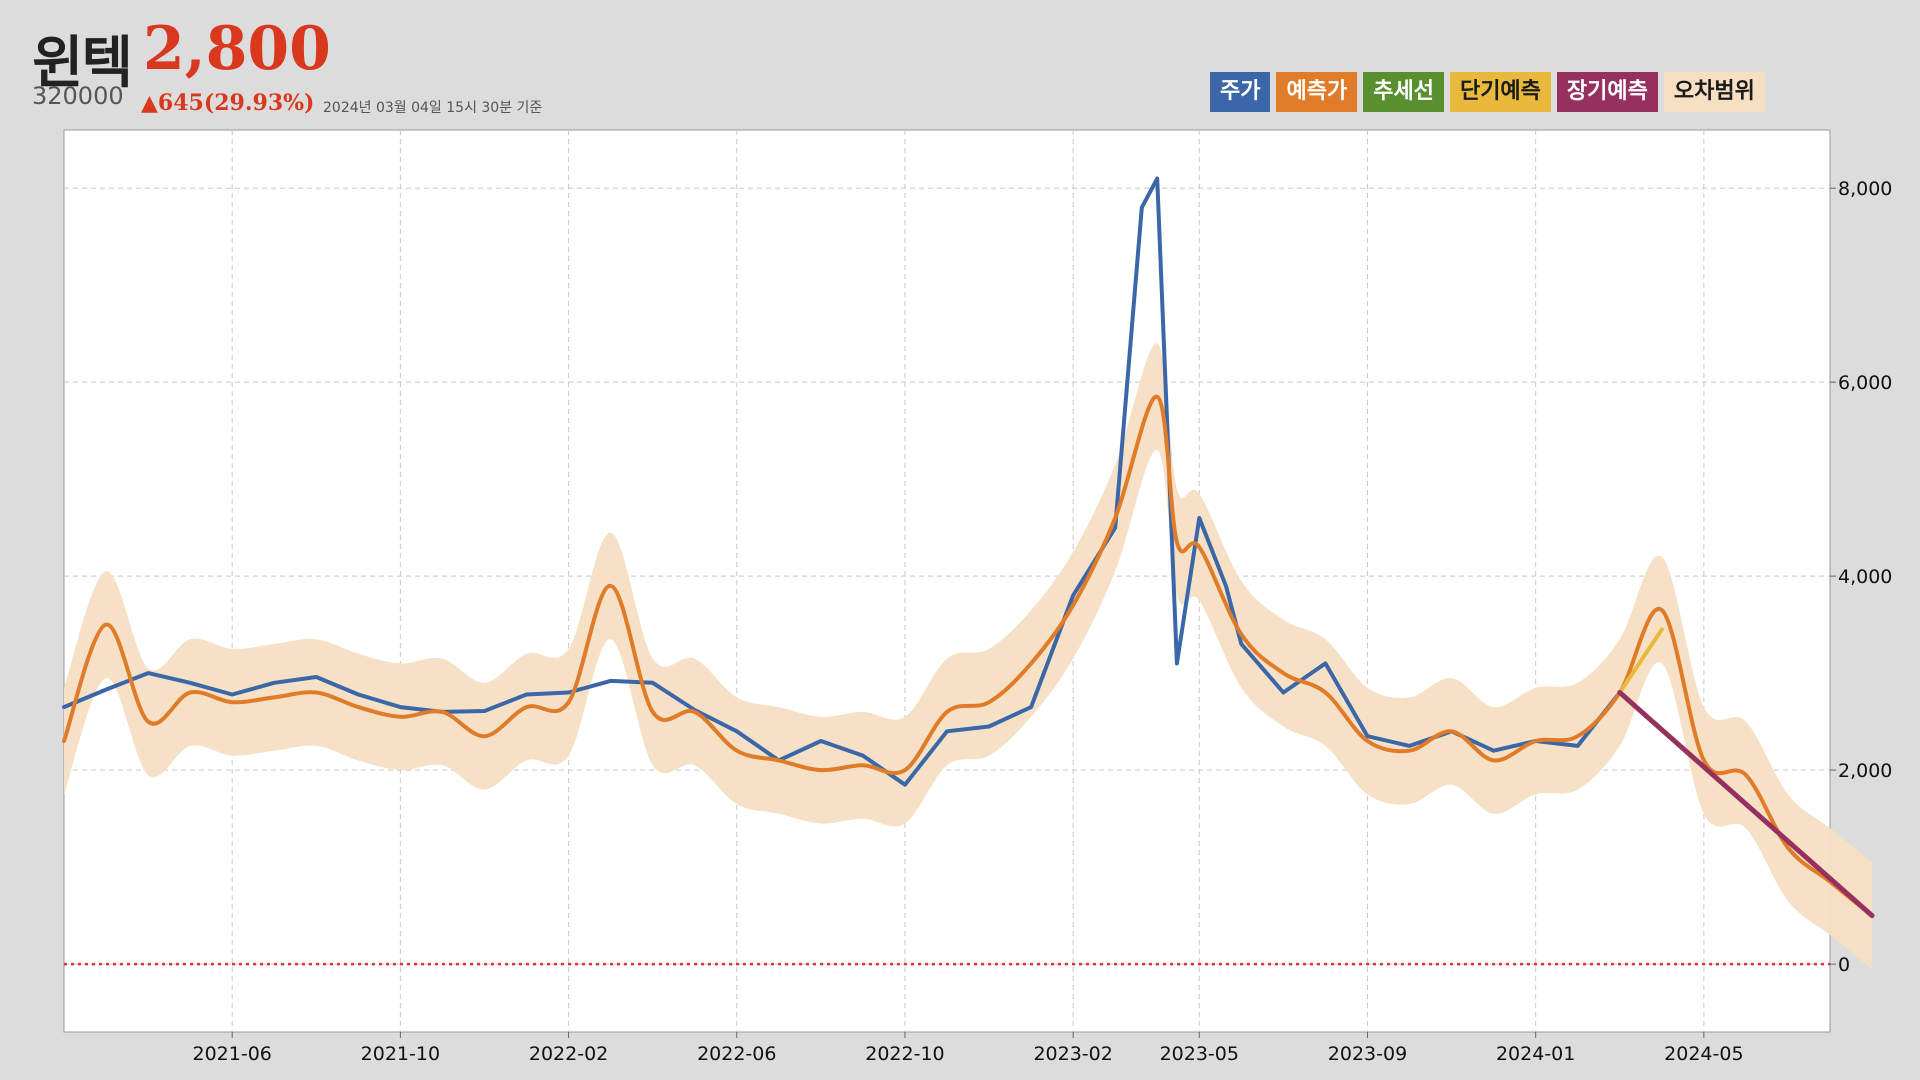 The width and height of the screenshot is (1920, 1080). What do you see at coordinates (1317, 92) in the screenshot?
I see `legend-item-predicted-price: 예측가` at bounding box center [1317, 92].